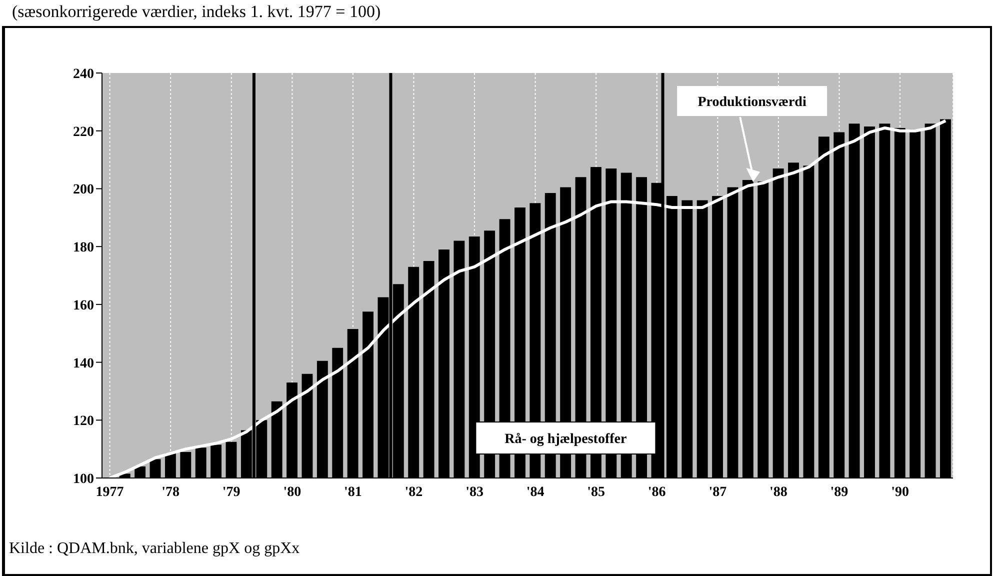  What do you see at coordinates (413, 492) in the screenshot?
I see `x-tick-label: '82` at bounding box center [413, 492].